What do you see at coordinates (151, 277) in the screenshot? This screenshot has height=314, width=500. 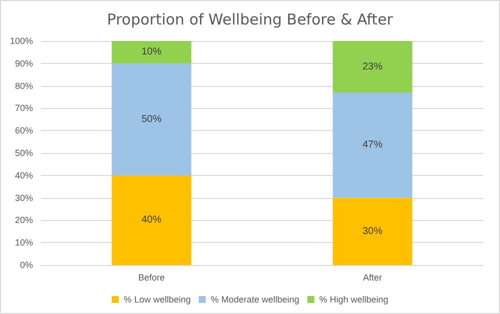 I see `x-tick-label: Before` at bounding box center [151, 277].